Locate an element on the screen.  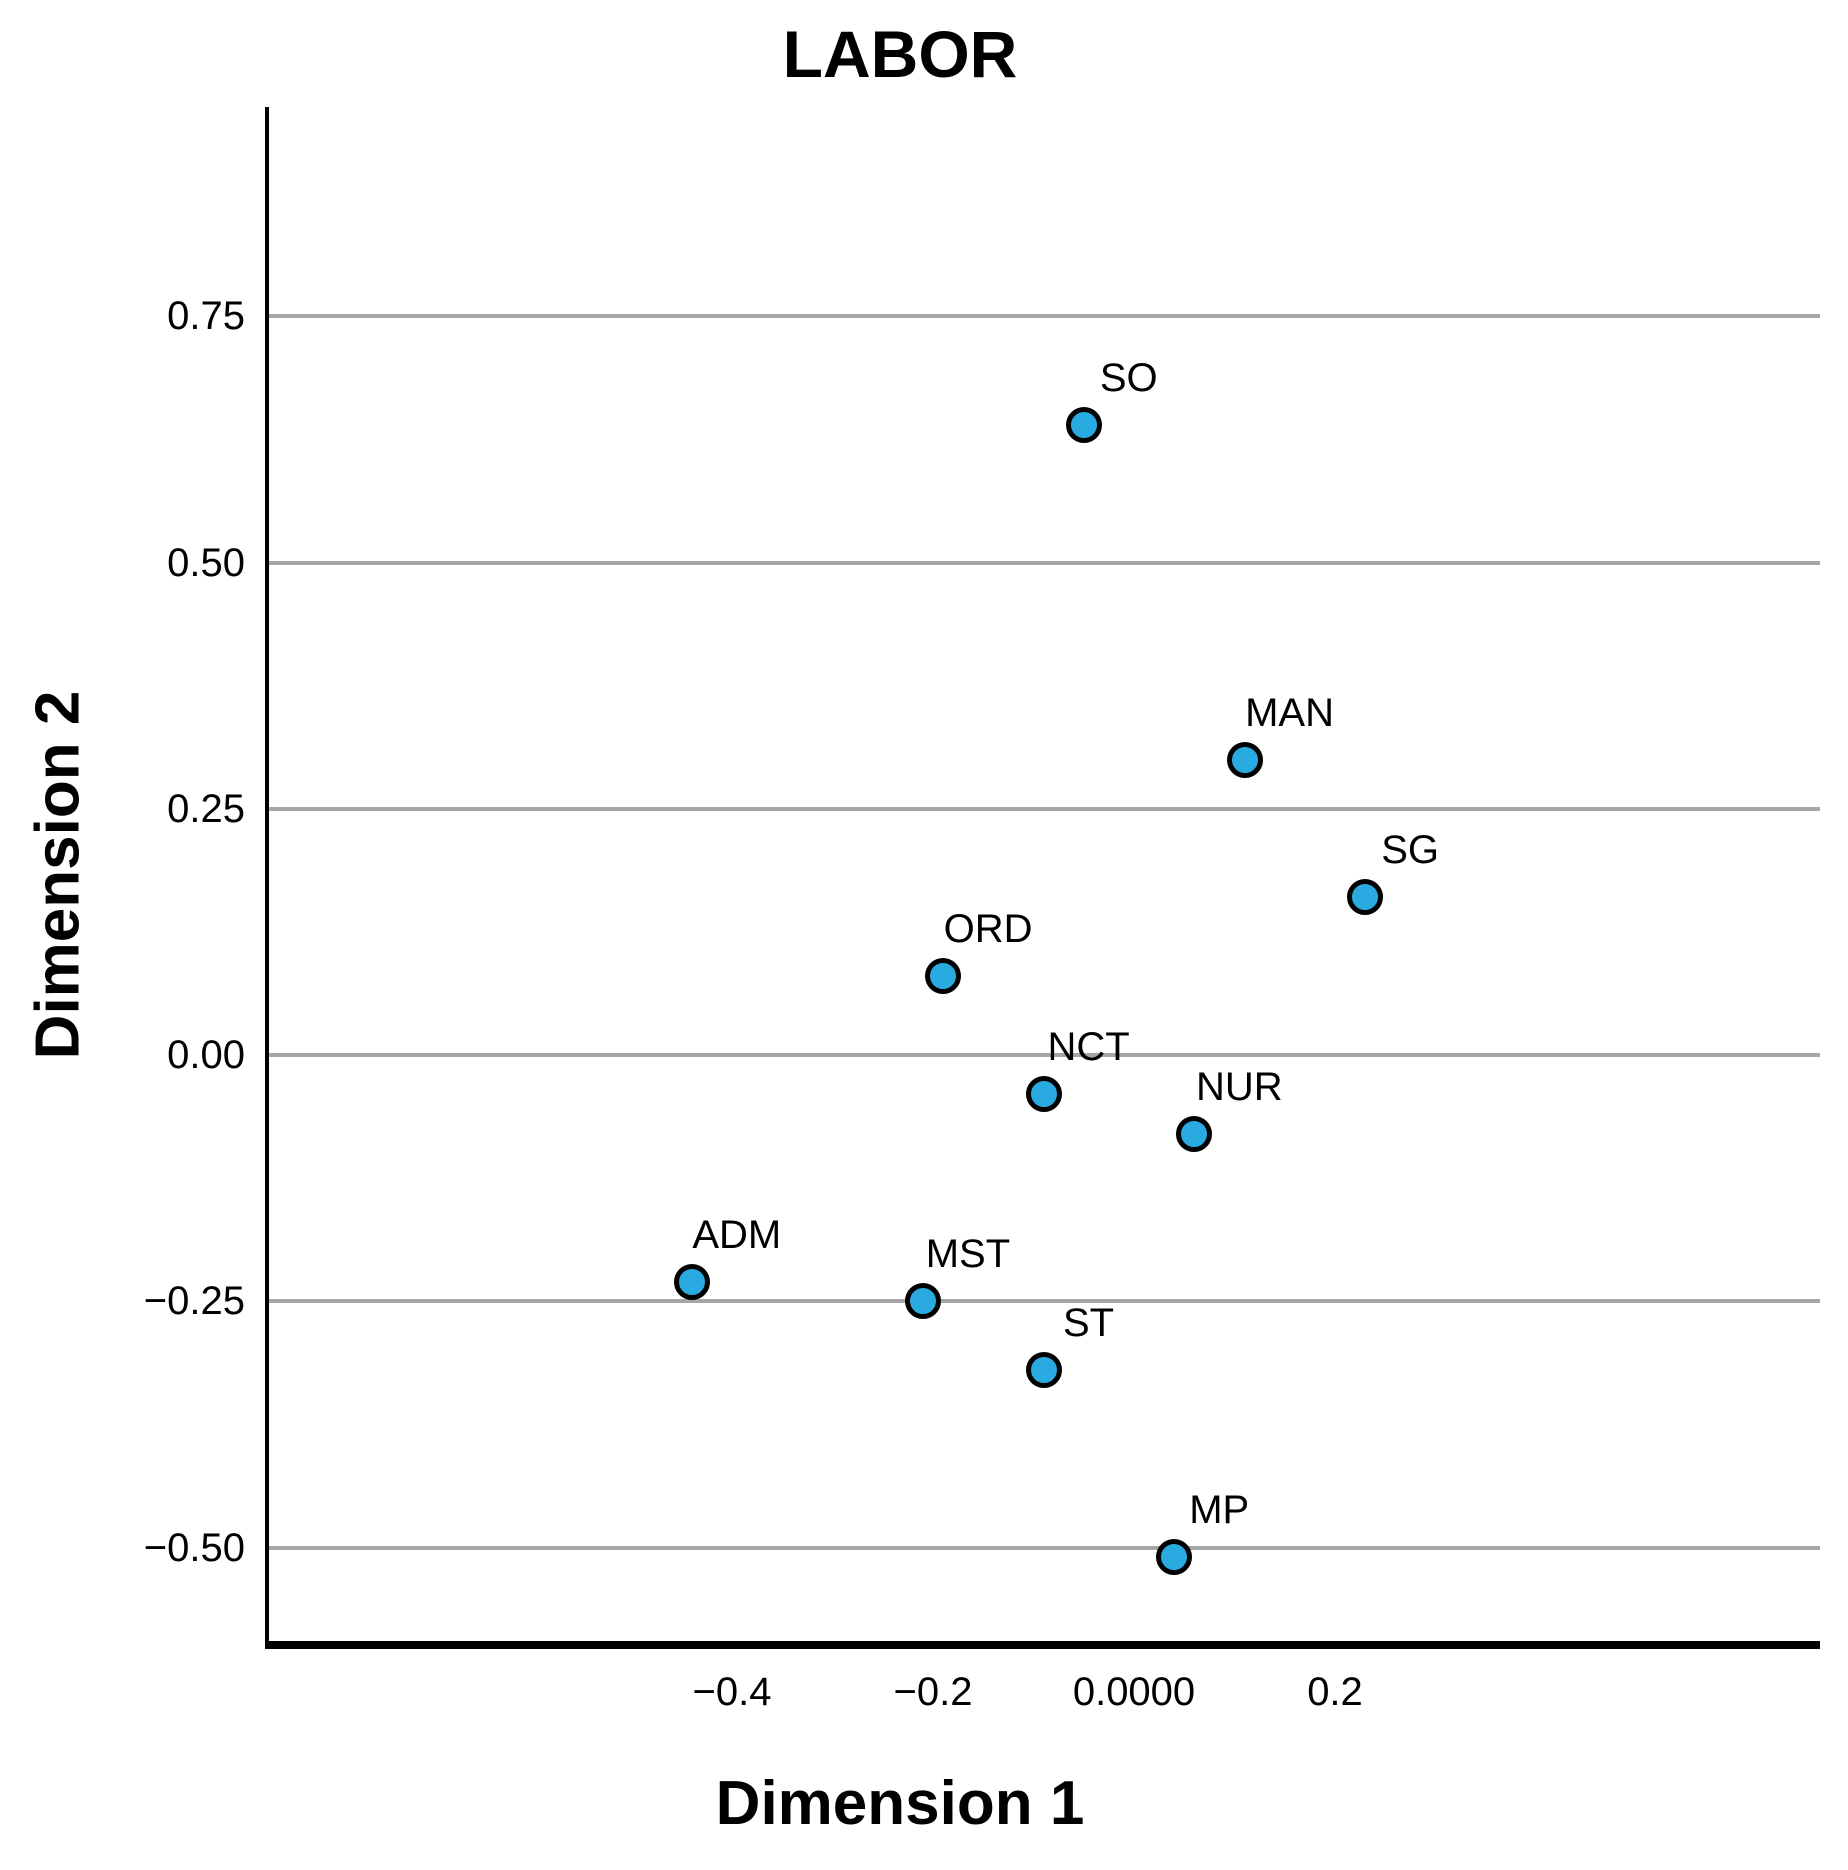
data-point-dot-ADM is located at coordinates (691, 1281).